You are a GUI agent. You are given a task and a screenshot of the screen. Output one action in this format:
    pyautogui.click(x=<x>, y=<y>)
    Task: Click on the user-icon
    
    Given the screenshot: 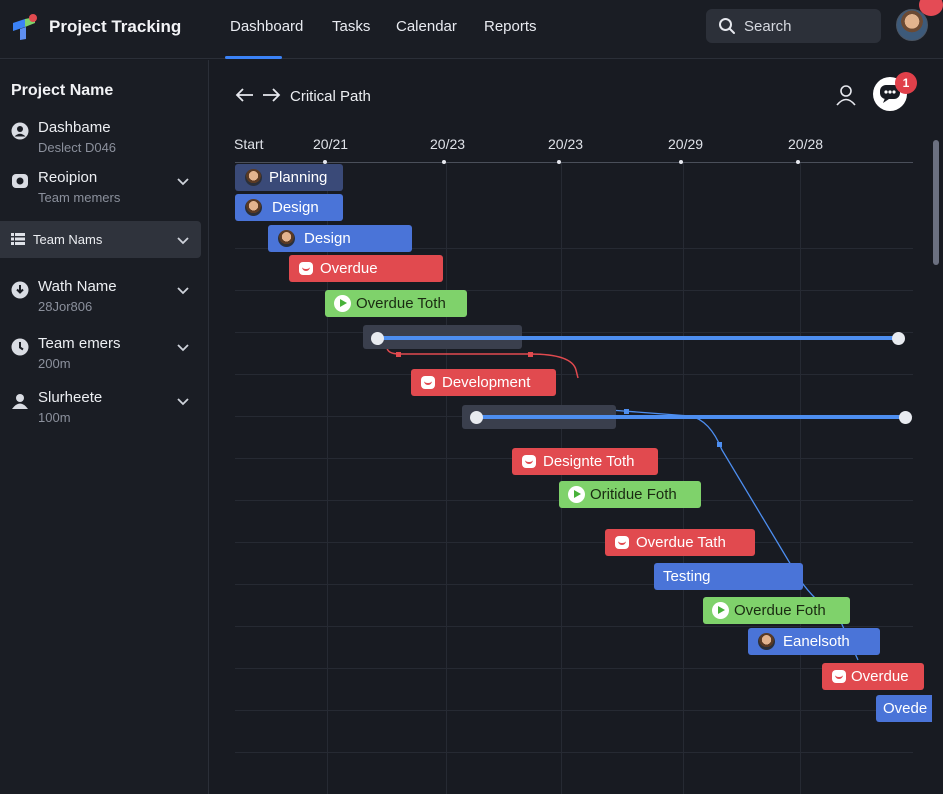 What is the action you would take?
    pyautogui.click(x=846, y=95)
    